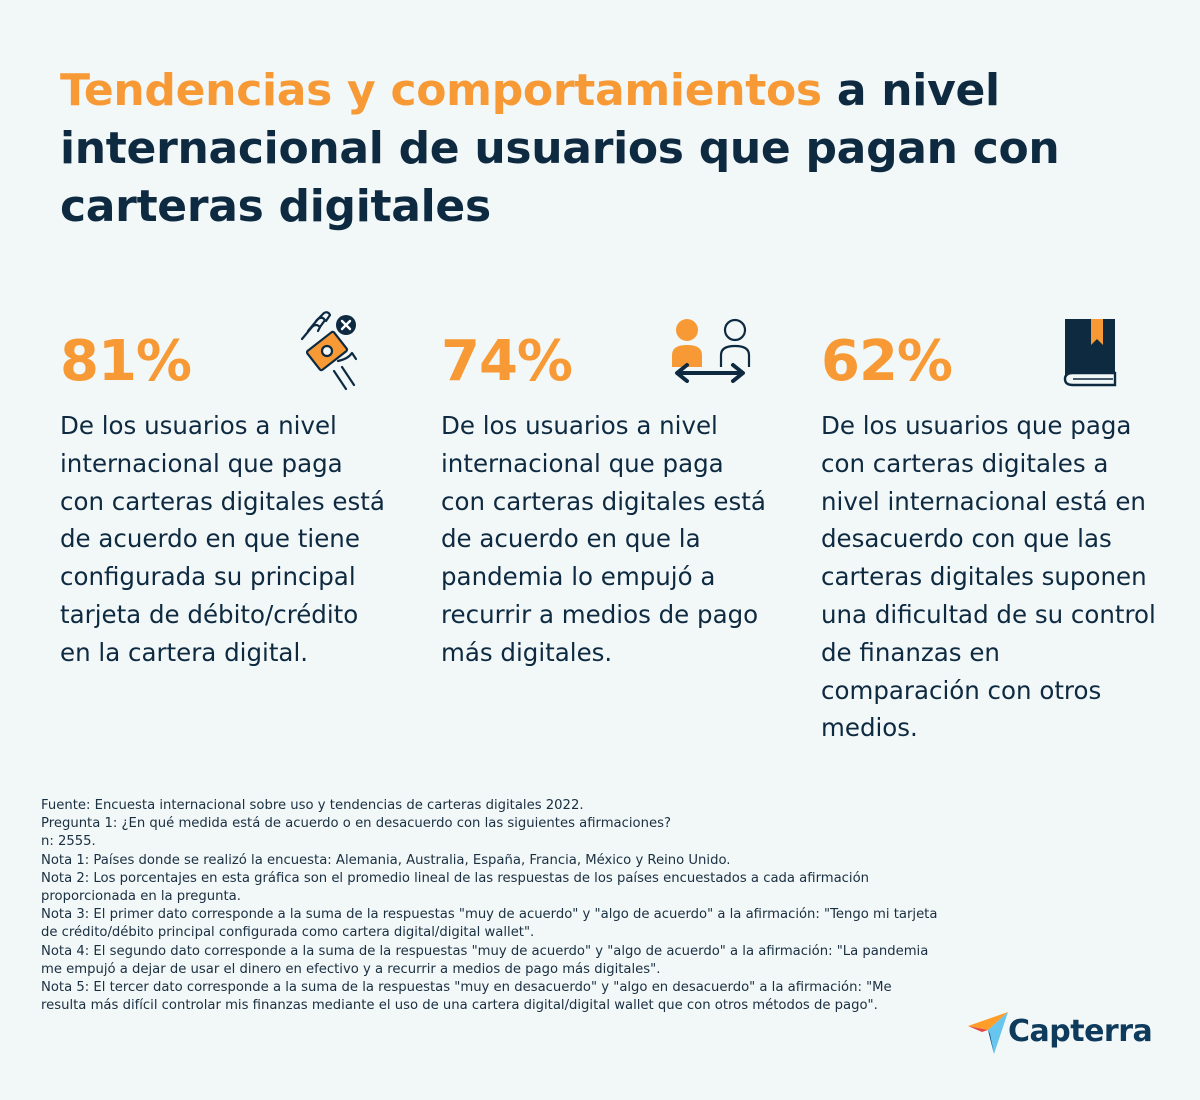 Image resolution: width=1200 pixels, height=1100 pixels. I want to click on footnote-sample-size: n: 2555., so click(68, 842).